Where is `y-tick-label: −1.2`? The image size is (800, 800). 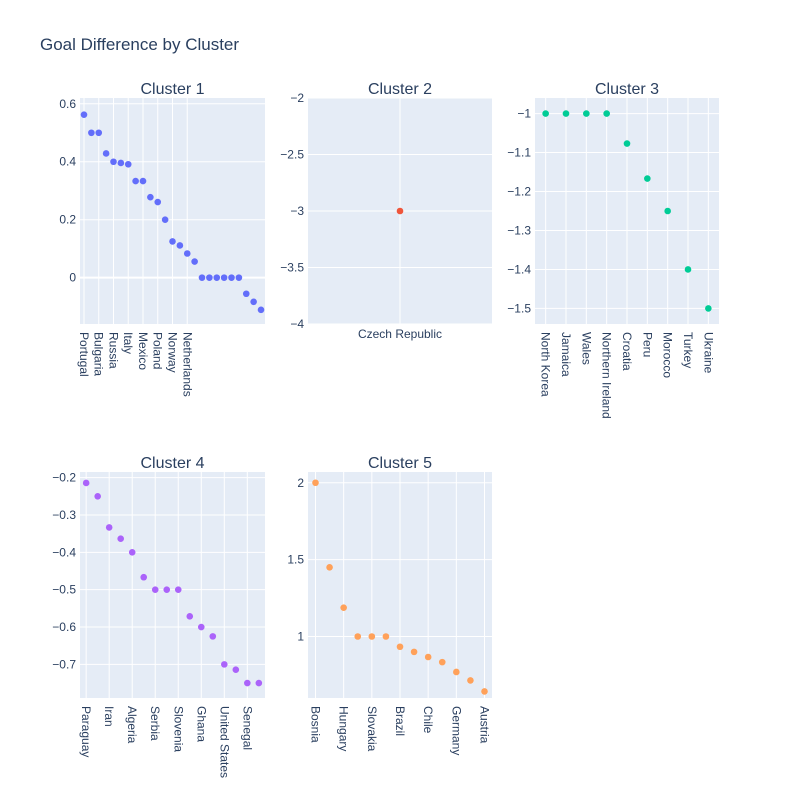 y-tick-label: −1.2 is located at coordinates (519, 192).